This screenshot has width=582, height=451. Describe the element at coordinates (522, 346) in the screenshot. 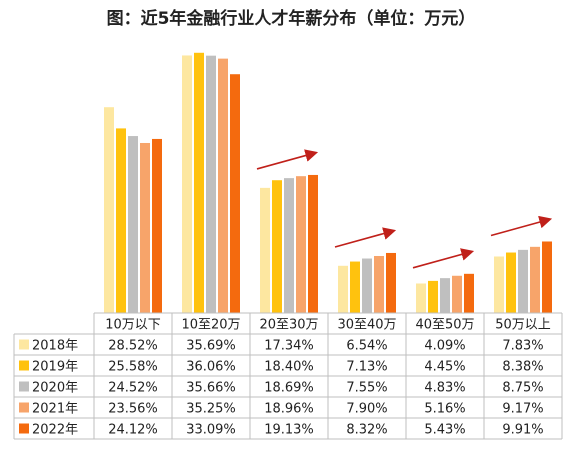

I see `table-cell-value: 7.83%` at that location.